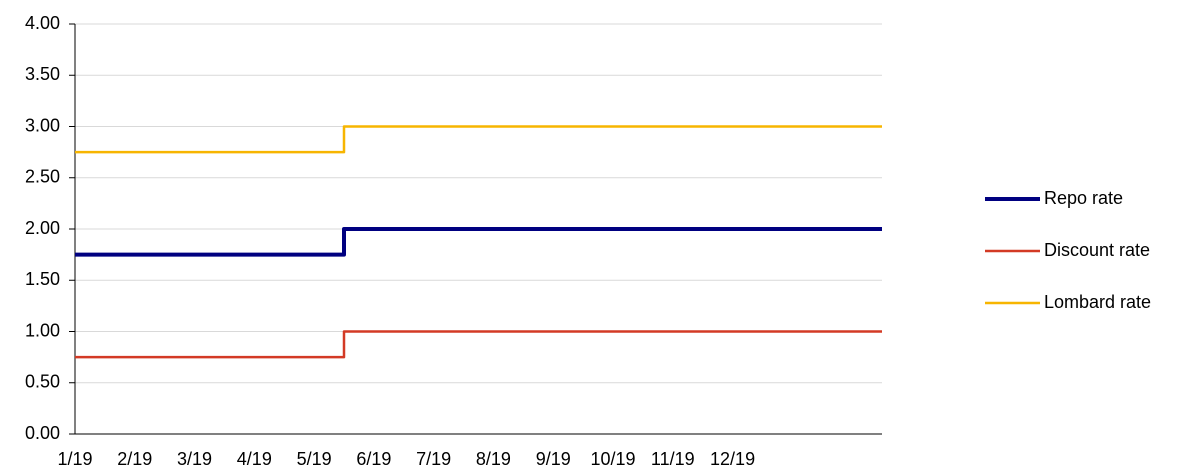  I want to click on y-tick-label: 2.00, so click(42, 228).